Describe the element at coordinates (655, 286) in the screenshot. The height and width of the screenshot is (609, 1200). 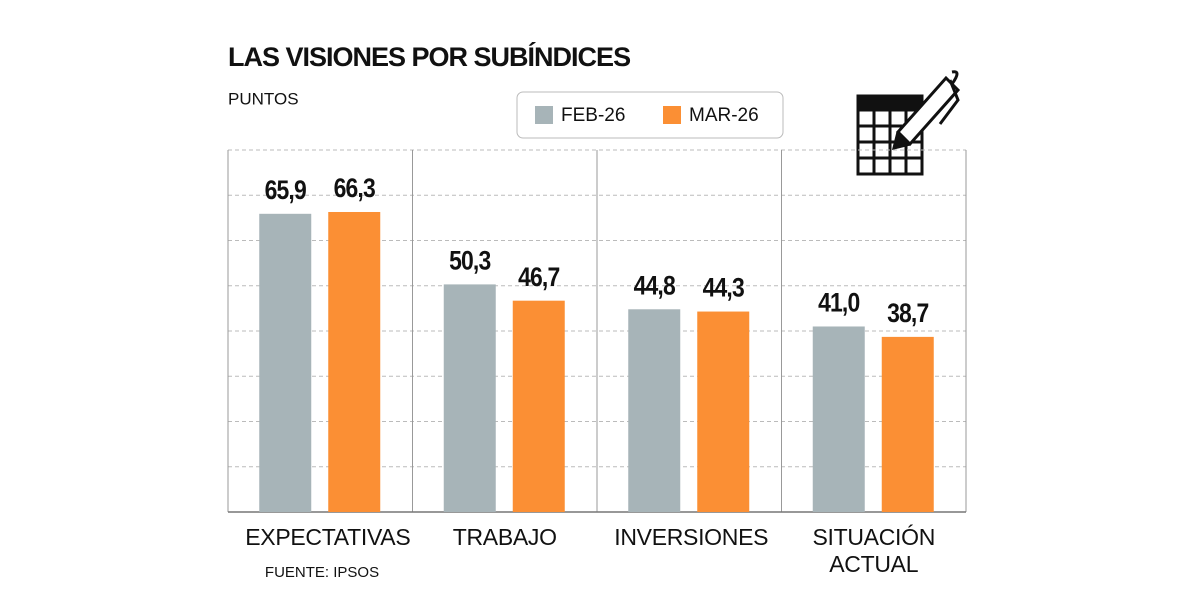
I see `value-label: 44,8` at that location.